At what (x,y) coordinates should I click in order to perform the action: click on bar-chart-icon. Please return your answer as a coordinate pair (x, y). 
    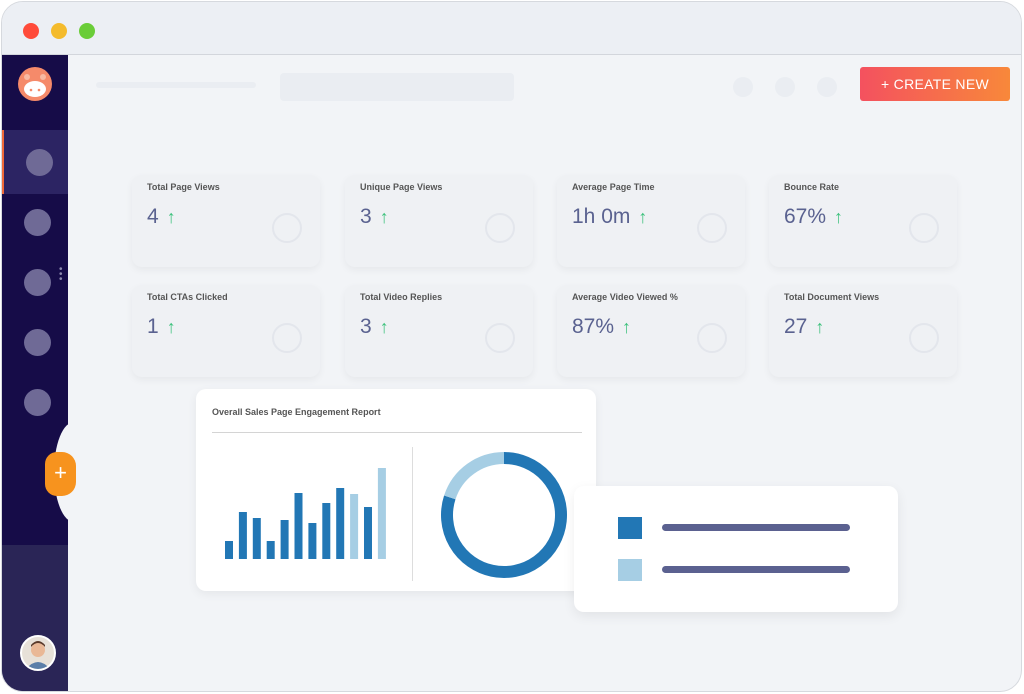
    Looking at the image, I should click on (924, 228).